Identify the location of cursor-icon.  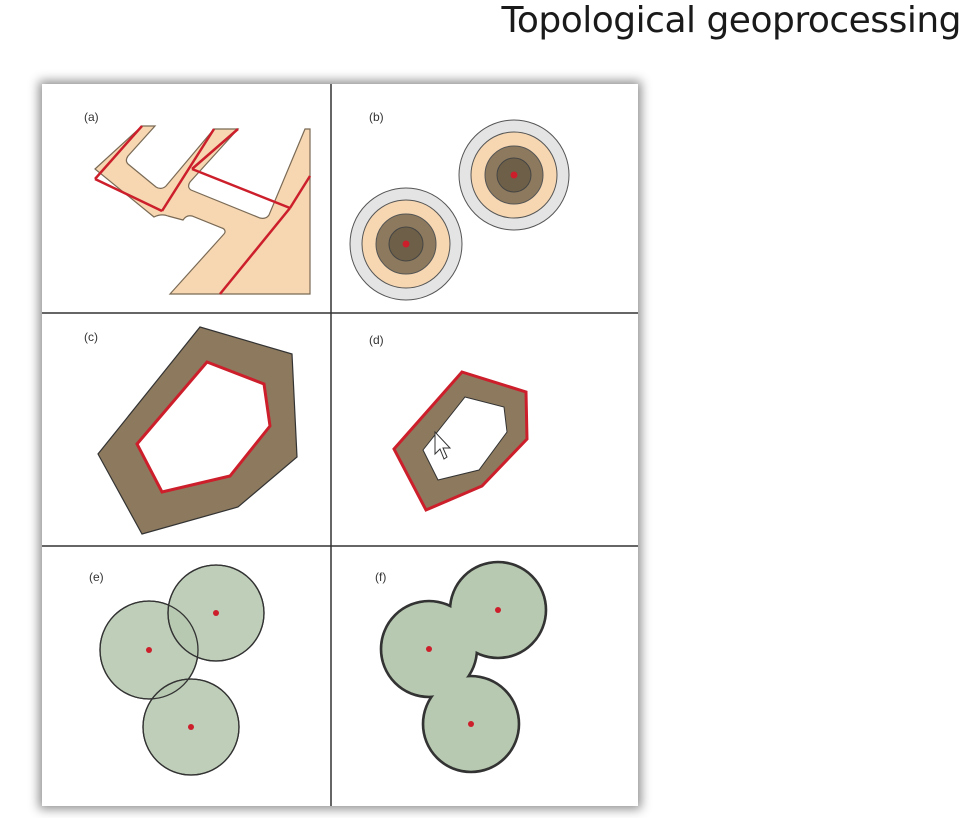
(443, 445).